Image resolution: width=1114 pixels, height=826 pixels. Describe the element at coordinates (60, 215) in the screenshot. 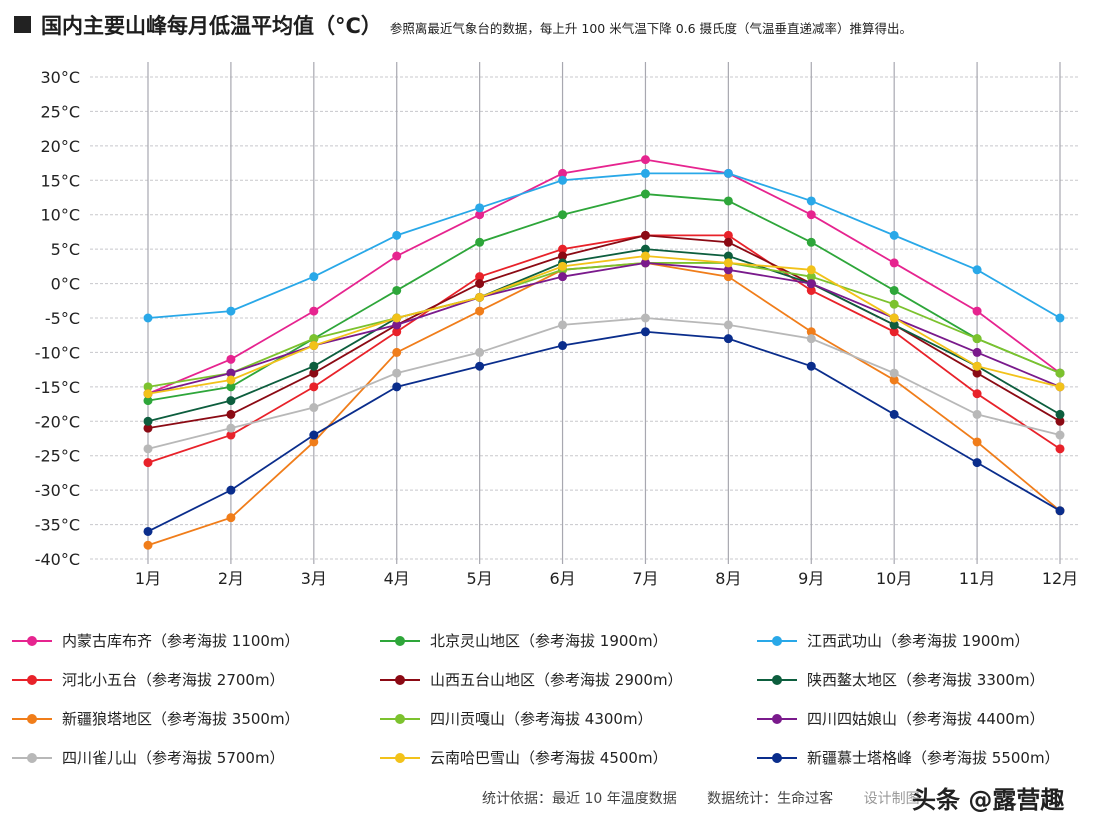

I see `y-tick-label: 10°C` at that location.